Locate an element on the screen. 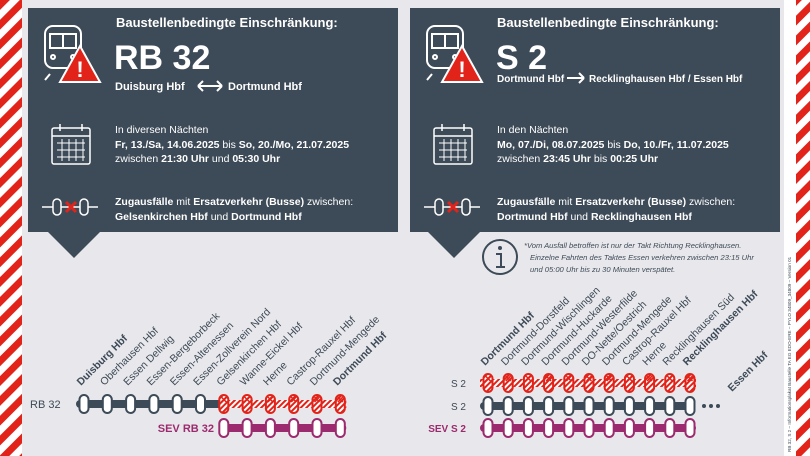 The height and width of the screenshot is (456, 810). time-start: 23:45 Uhr is located at coordinates (567, 159).